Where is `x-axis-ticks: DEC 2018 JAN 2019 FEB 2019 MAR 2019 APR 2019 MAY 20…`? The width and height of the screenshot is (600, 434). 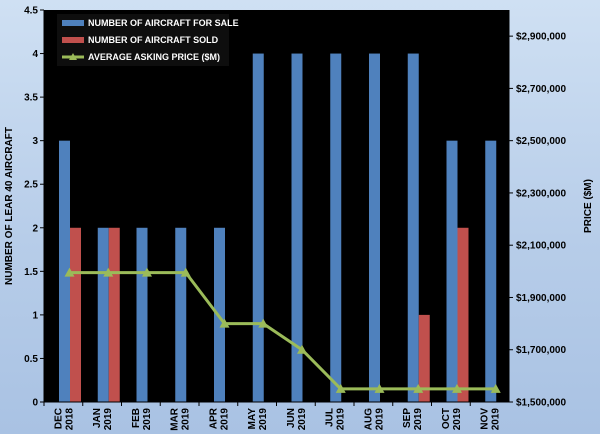 x-axis-ticks: DEC 2018 JAN 2019 FEB 2019 MAR 2019 APR 2019 MAY 20… is located at coordinates (272, 416).